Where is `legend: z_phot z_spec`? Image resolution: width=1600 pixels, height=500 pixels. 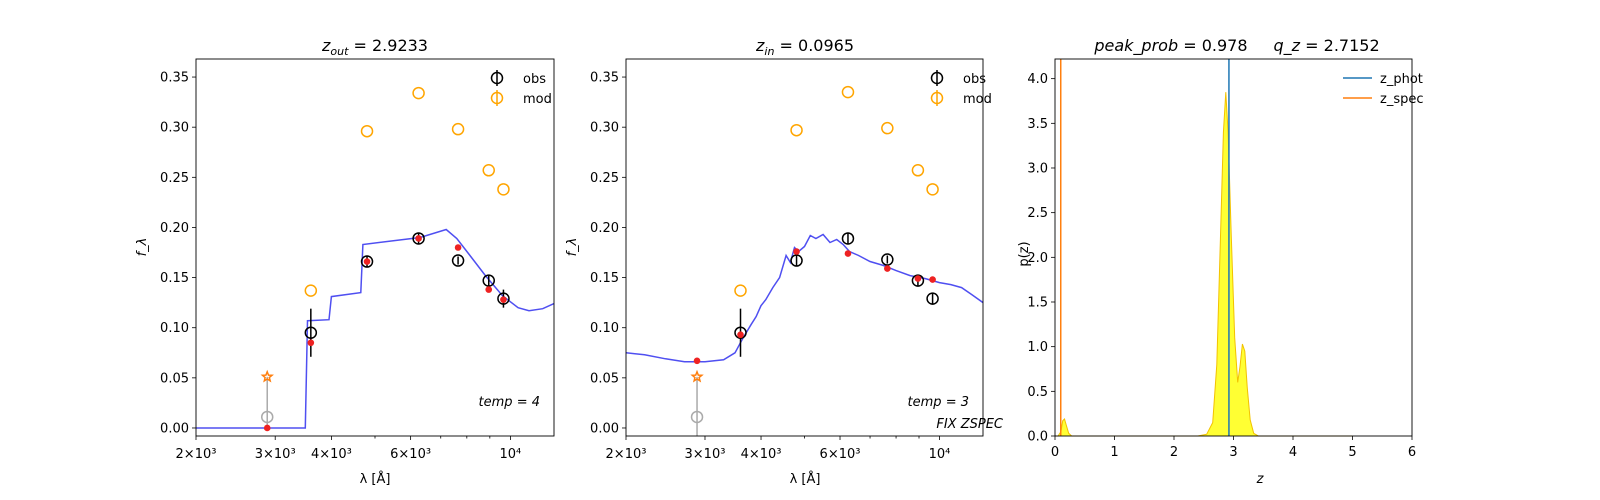 legend: z_phot z_spec is located at coordinates (1383, 89).